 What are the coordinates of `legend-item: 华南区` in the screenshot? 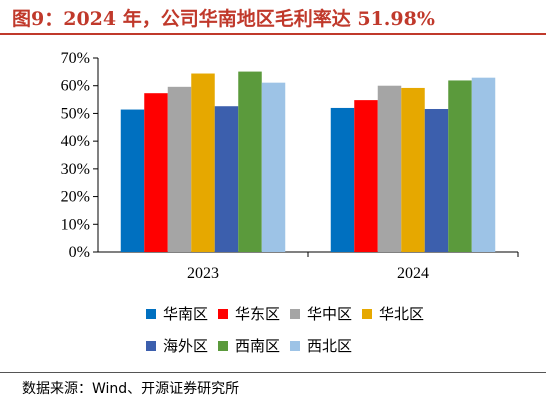 It's located at (177, 313).